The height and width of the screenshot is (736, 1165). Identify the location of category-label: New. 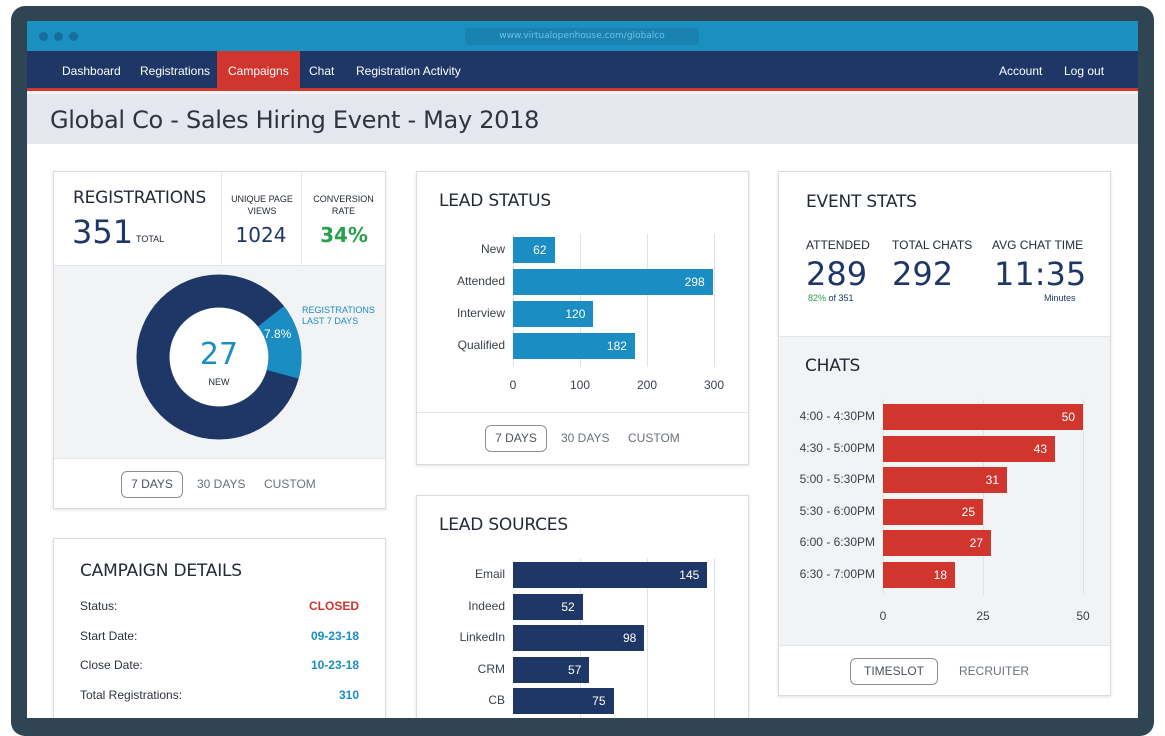
(492, 249).